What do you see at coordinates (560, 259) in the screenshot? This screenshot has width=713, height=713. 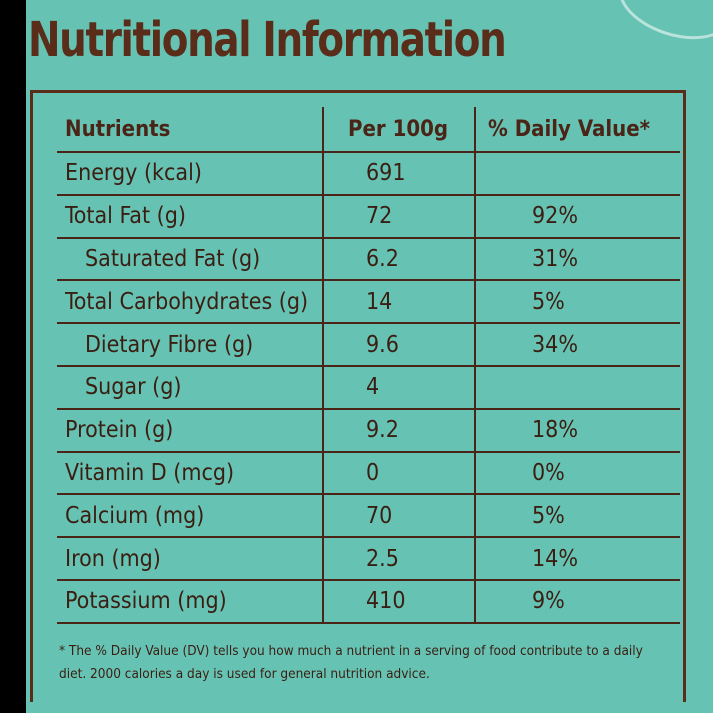 I see `daily-value: 31%` at bounding box center [560, 259].